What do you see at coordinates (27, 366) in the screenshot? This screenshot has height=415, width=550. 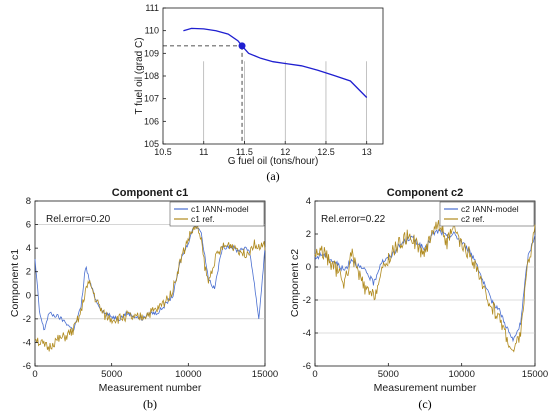 I see `plot-b-ytick-label: -6` at bounding box center [27, 366].